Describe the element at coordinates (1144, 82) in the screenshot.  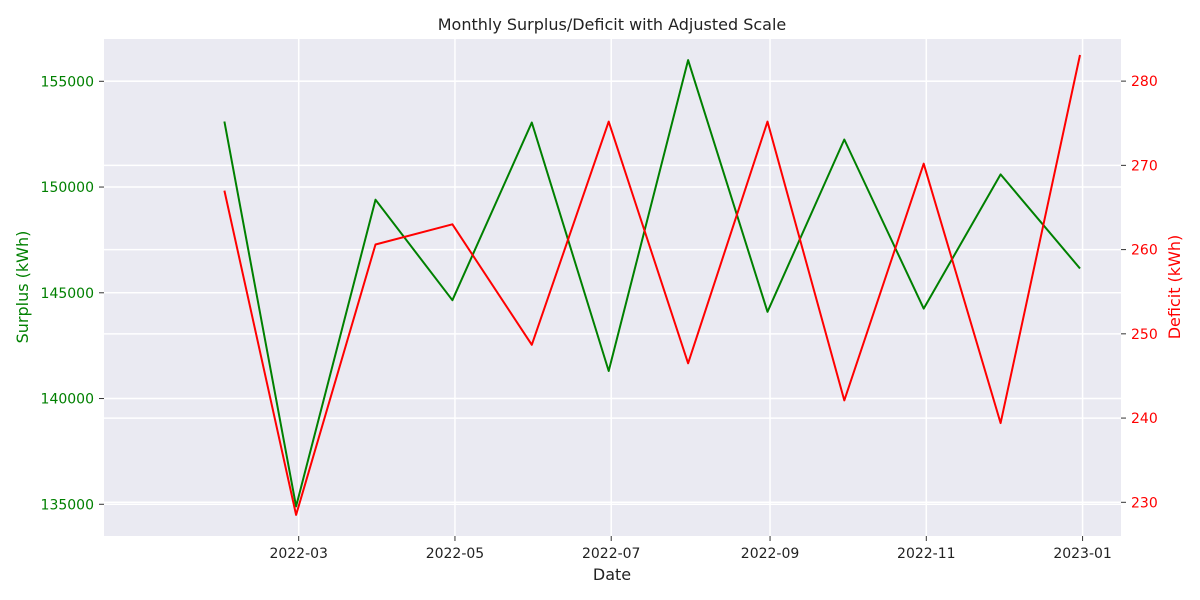
I see `right-y-tick-label: 280` at that location.